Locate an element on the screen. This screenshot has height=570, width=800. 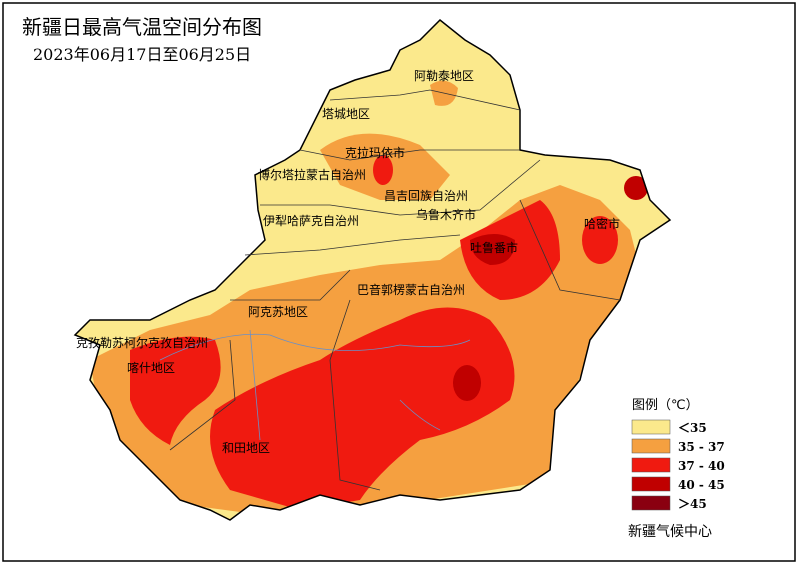
region-label: 克孜勒苏柯尔克孜自治州 is located at coordinates (142, 342).